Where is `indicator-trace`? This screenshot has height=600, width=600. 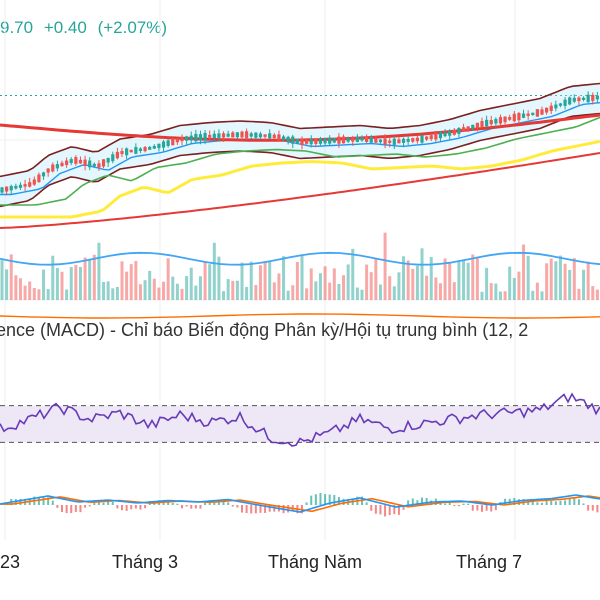 indicator-trace is located at coordinates (300, 316).